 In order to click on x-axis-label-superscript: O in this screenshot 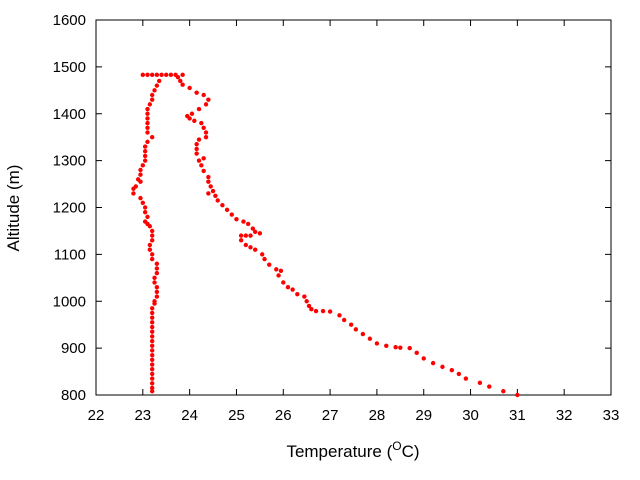, I will do `click(396, 446)`.